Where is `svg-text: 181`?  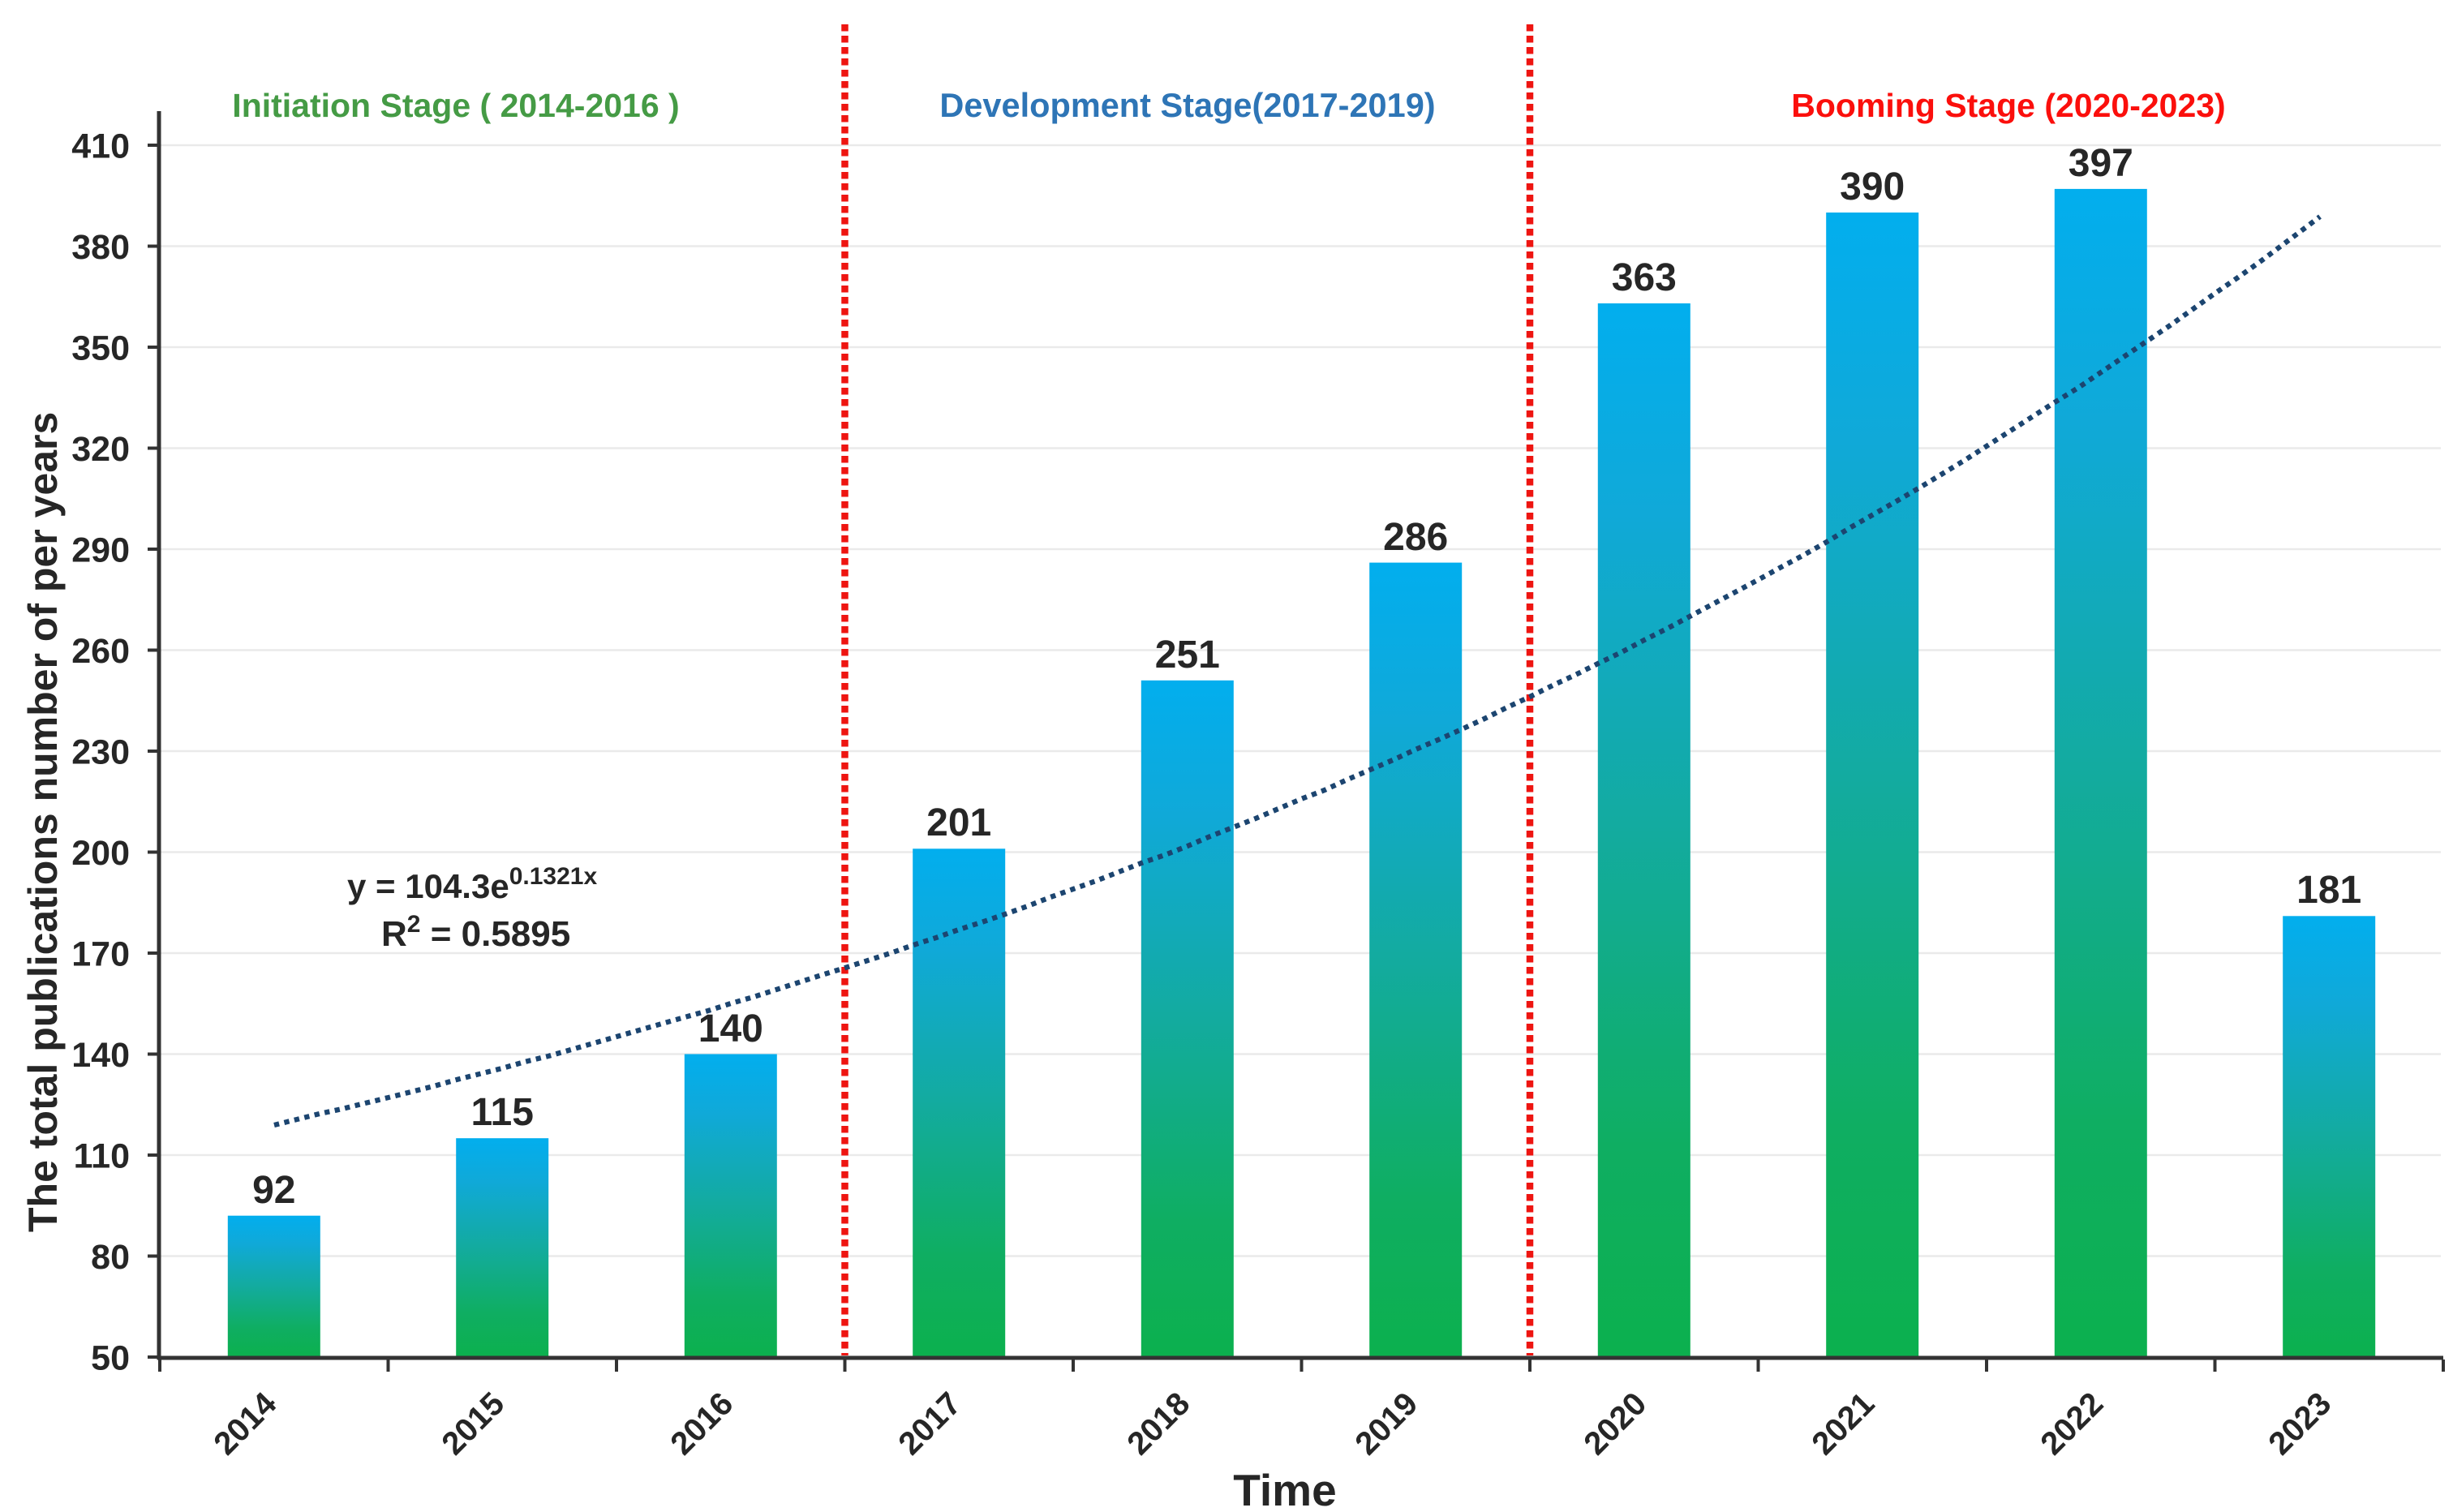
svg-text: 181 is located at coordinates (2329, 890).